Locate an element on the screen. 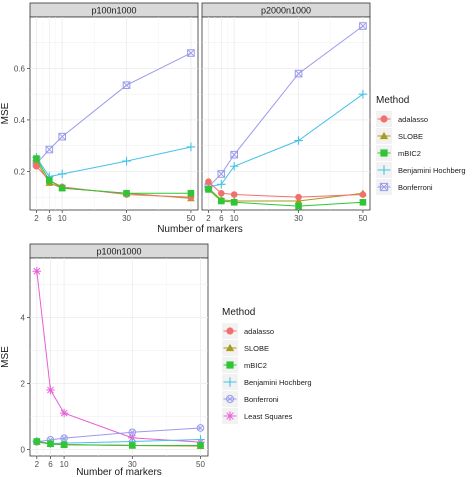 This screenshot has width=474, height=477. x-axis-title: Number of markers is located at coordinates (200, 229).